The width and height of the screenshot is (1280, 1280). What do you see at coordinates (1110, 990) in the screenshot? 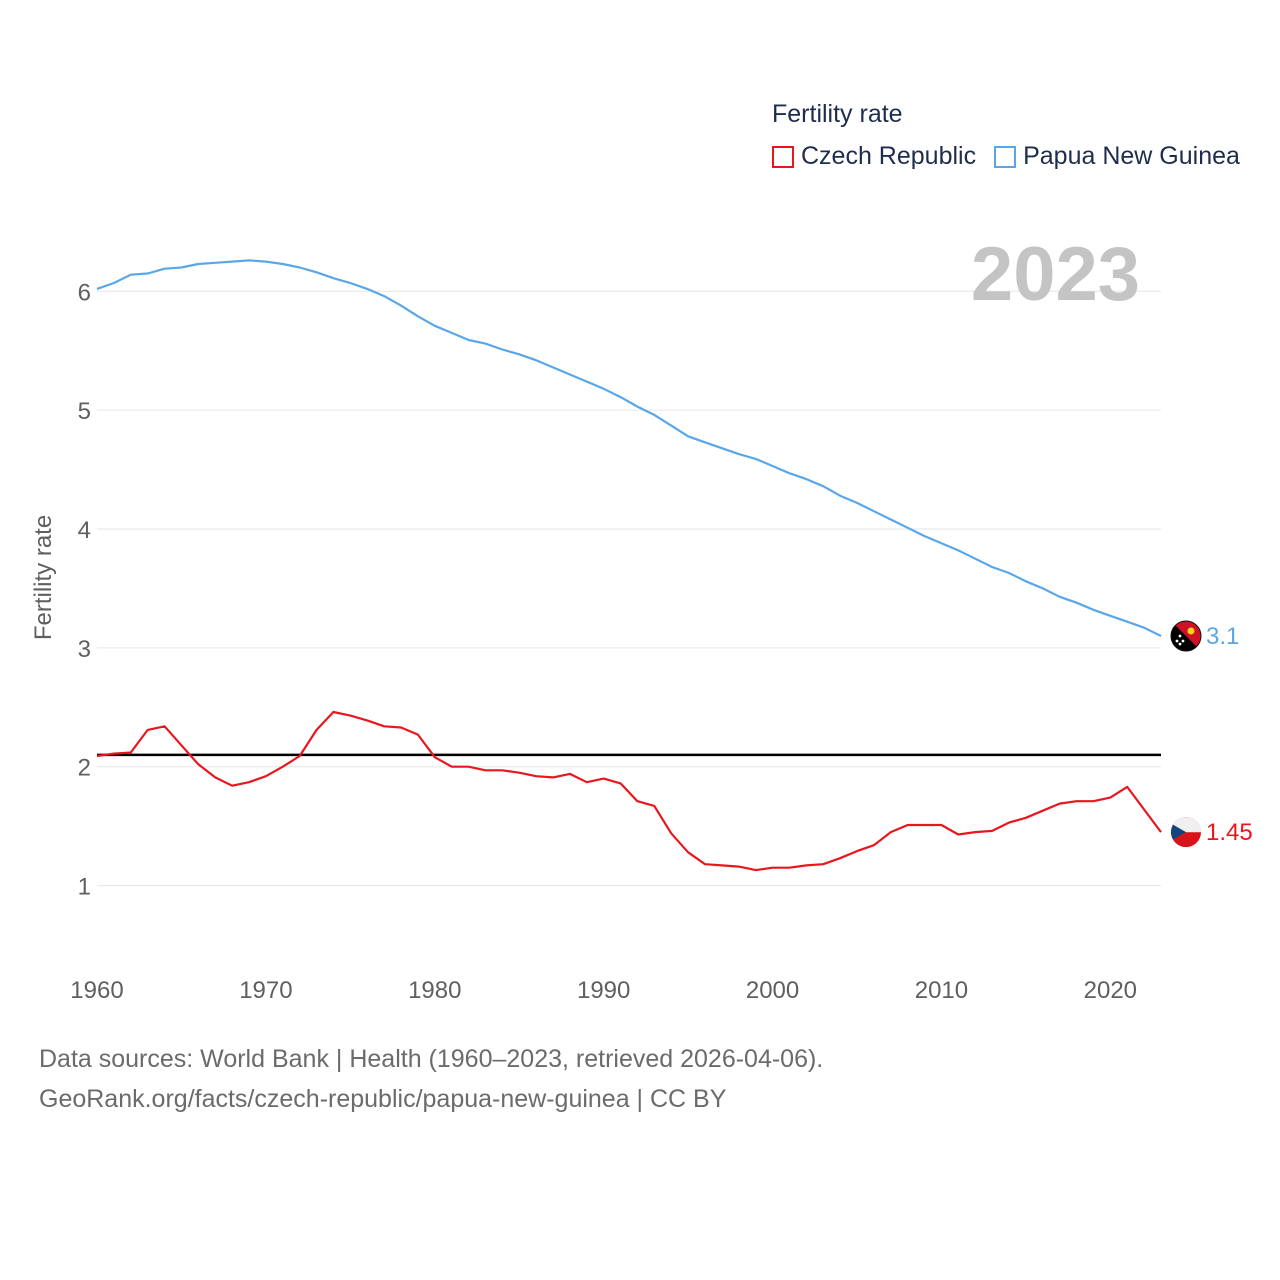
I see `x-tick-label-2020: 2020` at bounding box center [1110, 990].